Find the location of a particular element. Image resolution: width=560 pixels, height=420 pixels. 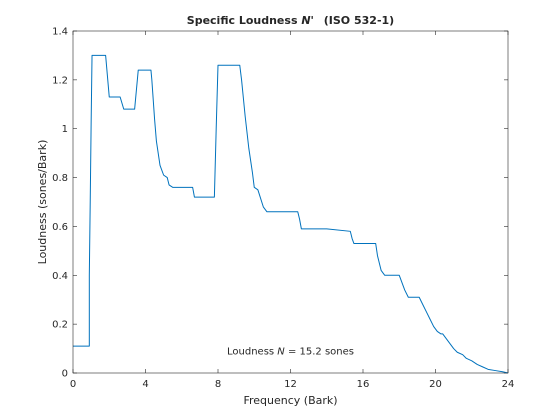

chart-title: Specific Loudness N' (ISO 532-1) is located at coordinates (290, 20).